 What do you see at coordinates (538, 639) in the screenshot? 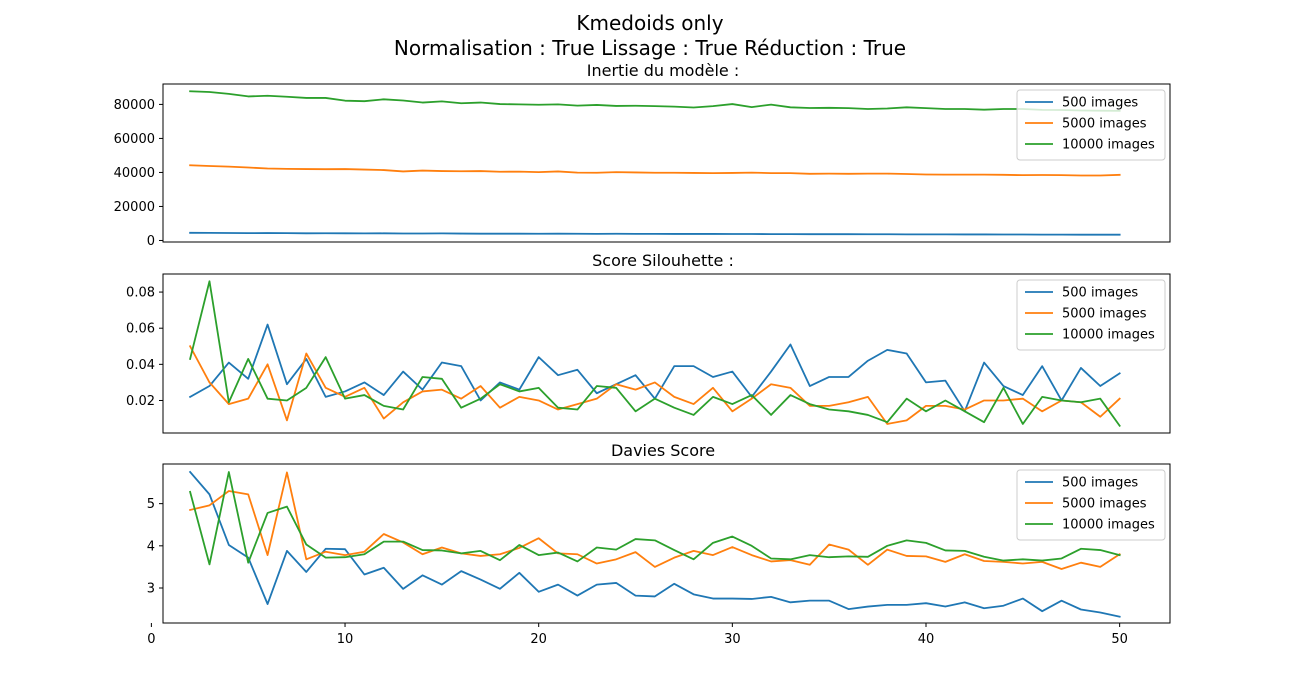
I see `davies-xtick-label: 20` at bounding box center [538, 639].